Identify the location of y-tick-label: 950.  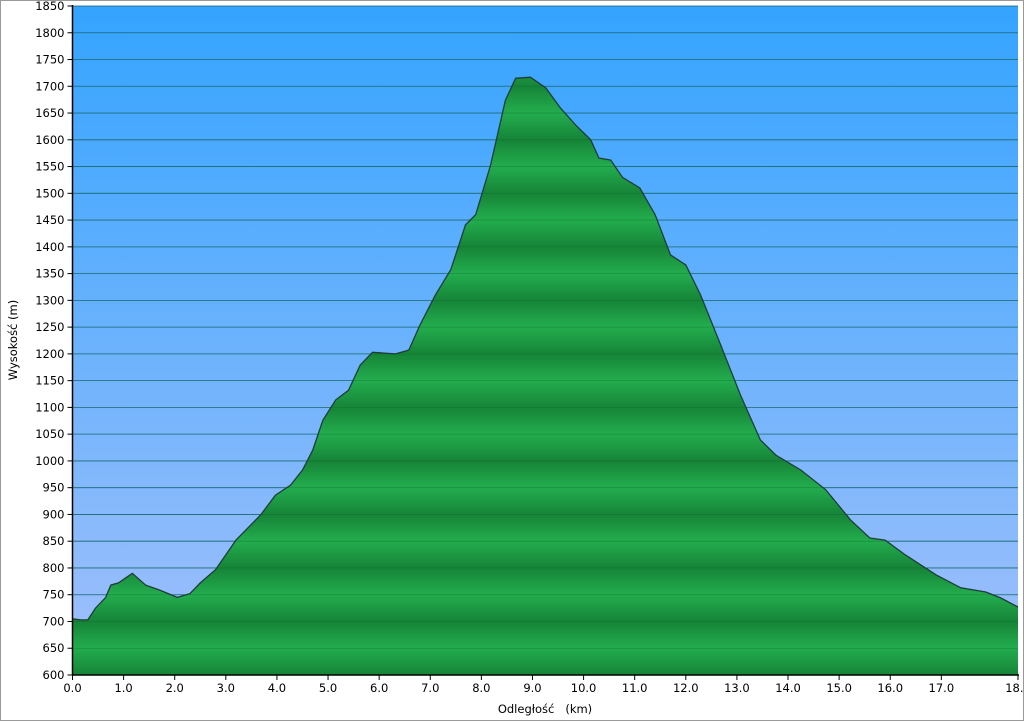
(54, 488).